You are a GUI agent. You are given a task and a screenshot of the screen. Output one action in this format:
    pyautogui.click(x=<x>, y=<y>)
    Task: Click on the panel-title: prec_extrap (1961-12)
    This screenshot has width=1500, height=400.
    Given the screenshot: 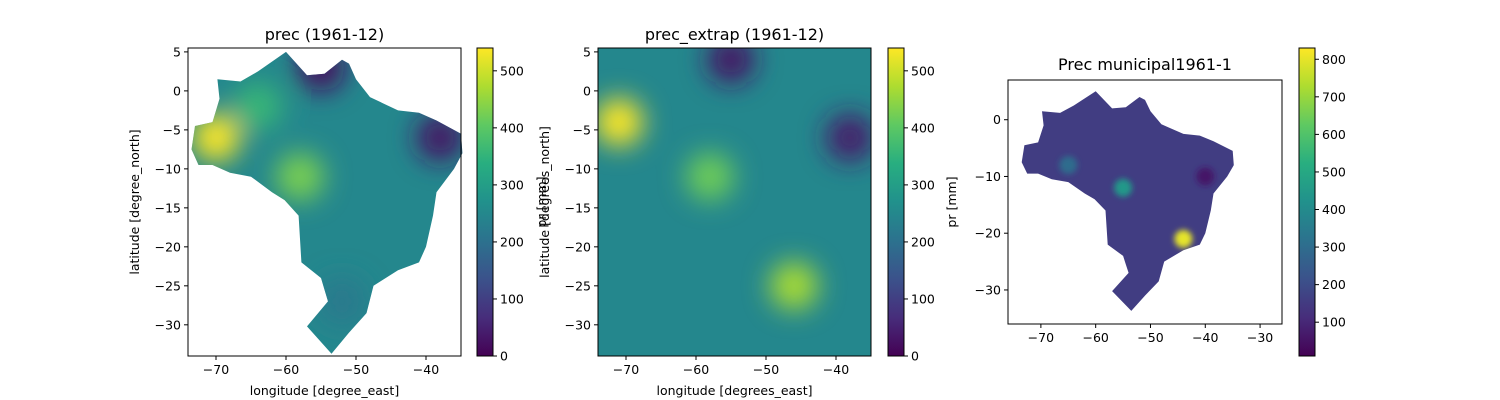 What is the action you would take?
    pyautogui.click(x=734, y=35)
    